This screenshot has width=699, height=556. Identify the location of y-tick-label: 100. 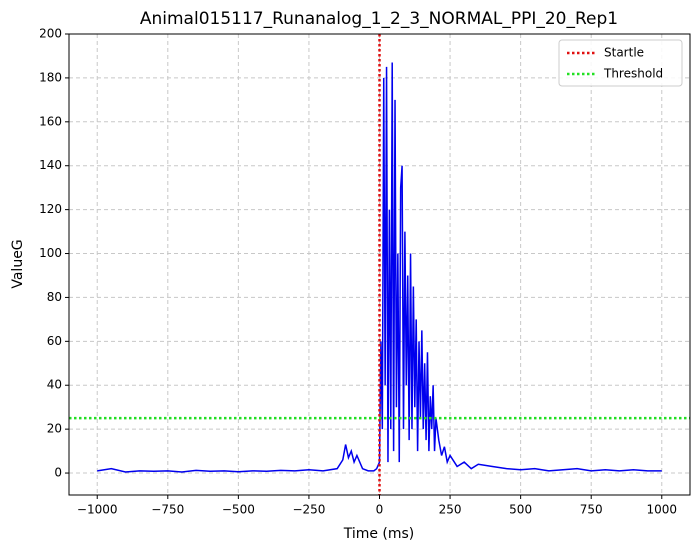
(50, 253).